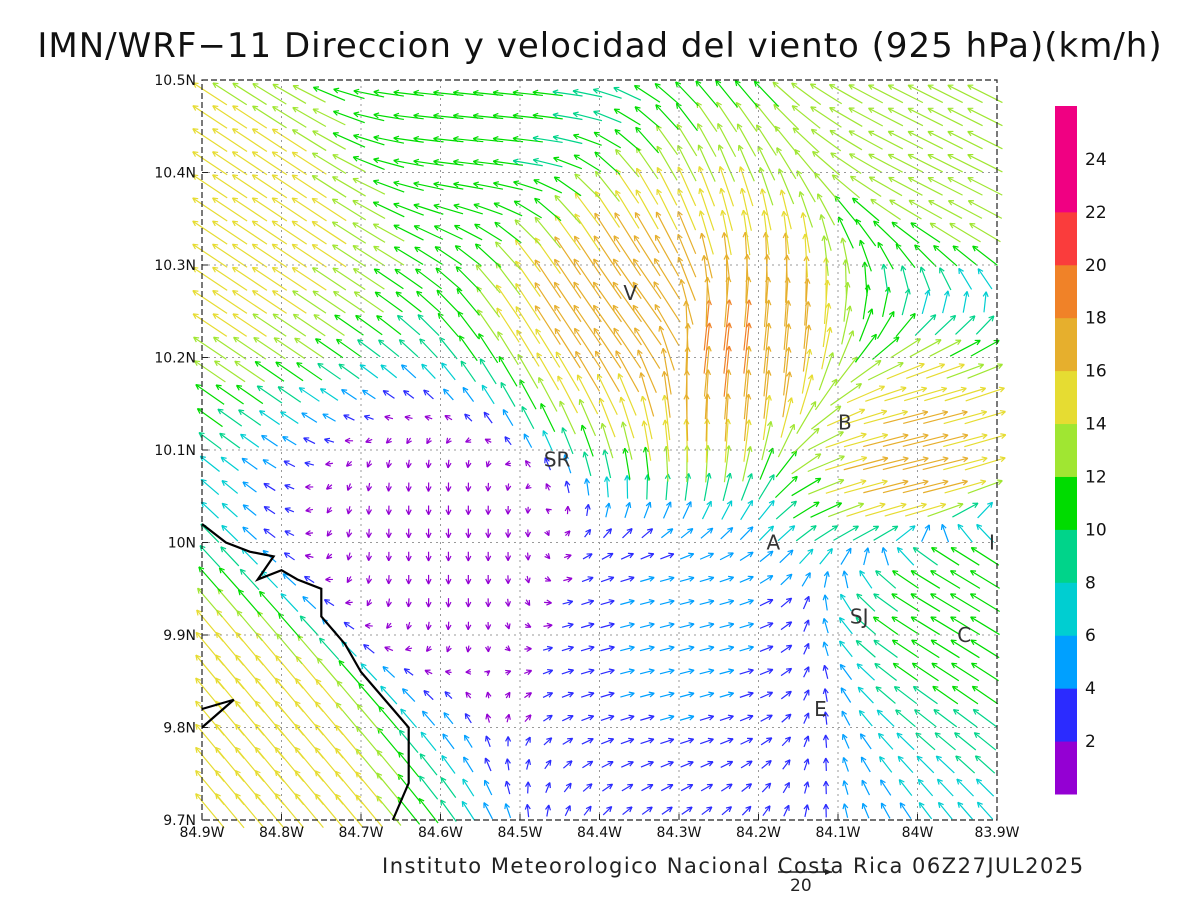  What do you see at coordinates (175, 81) in the screenshot?
I see `y-tick-label: 10.5N` at bounding box center [175, 81].